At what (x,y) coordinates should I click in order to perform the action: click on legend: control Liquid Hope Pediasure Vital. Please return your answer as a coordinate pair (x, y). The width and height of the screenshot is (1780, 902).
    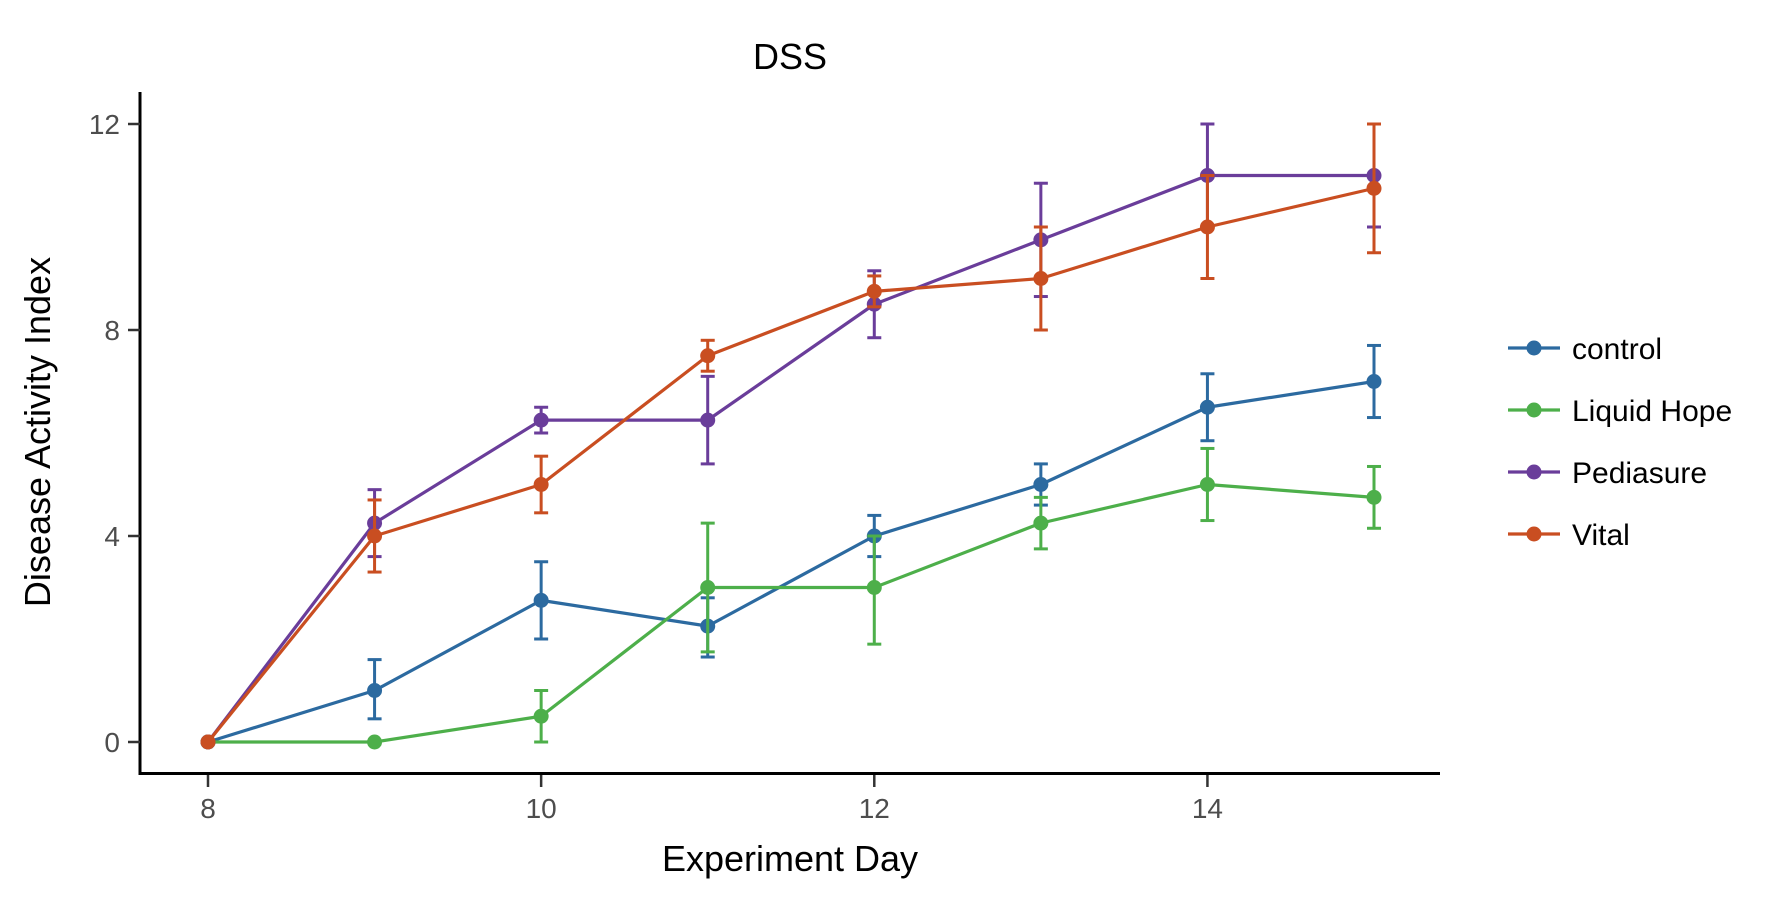
    Looking at the image, I should click on (1620, 442).